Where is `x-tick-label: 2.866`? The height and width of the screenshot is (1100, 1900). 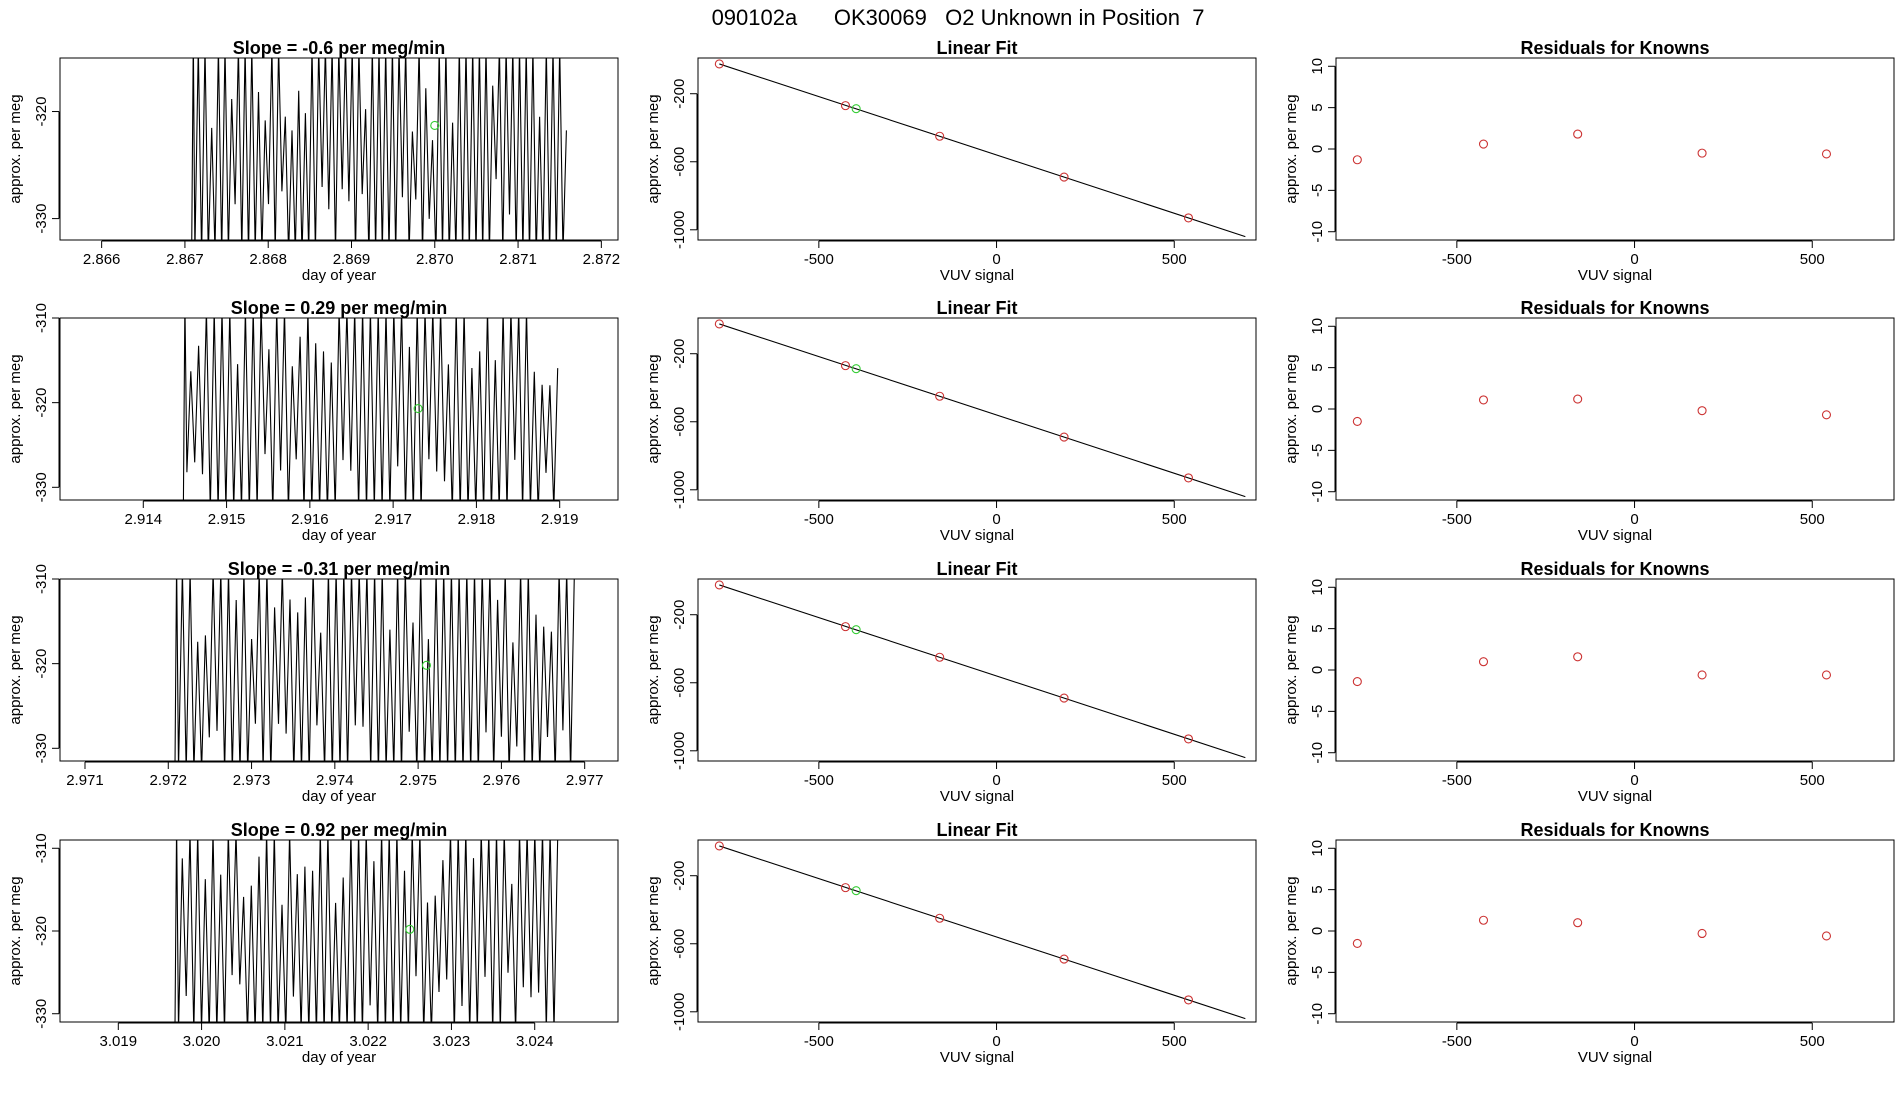
x-tick-label: 2.866 is located at coordinates (102, 259).